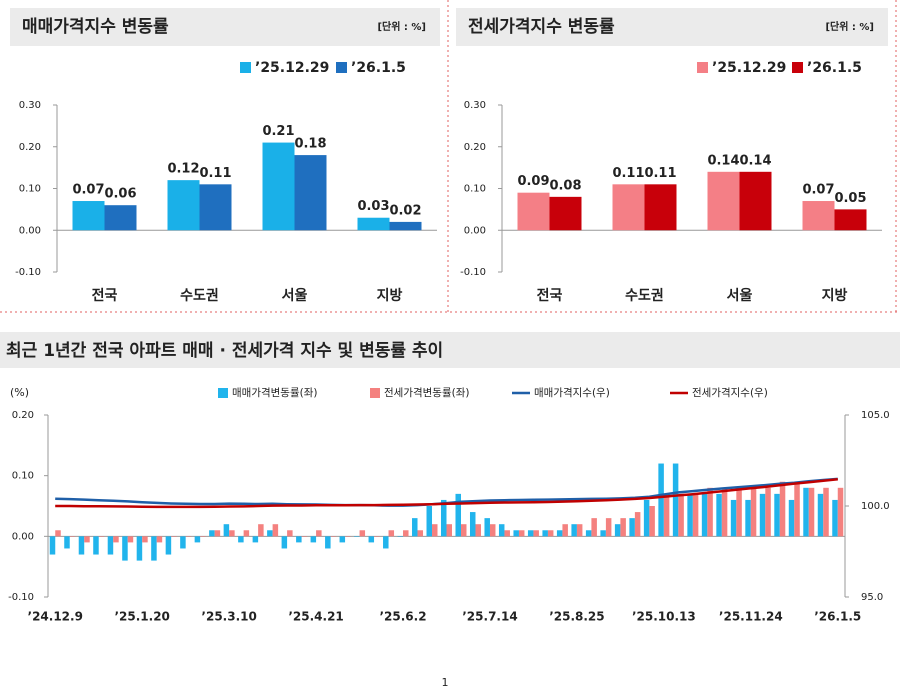 This screenshot has width=900, height=688. What do you see at coordinates (21, 597) in the screenshot?
I see `y-tick-label: -0.10` at bounding box center [21, 597].